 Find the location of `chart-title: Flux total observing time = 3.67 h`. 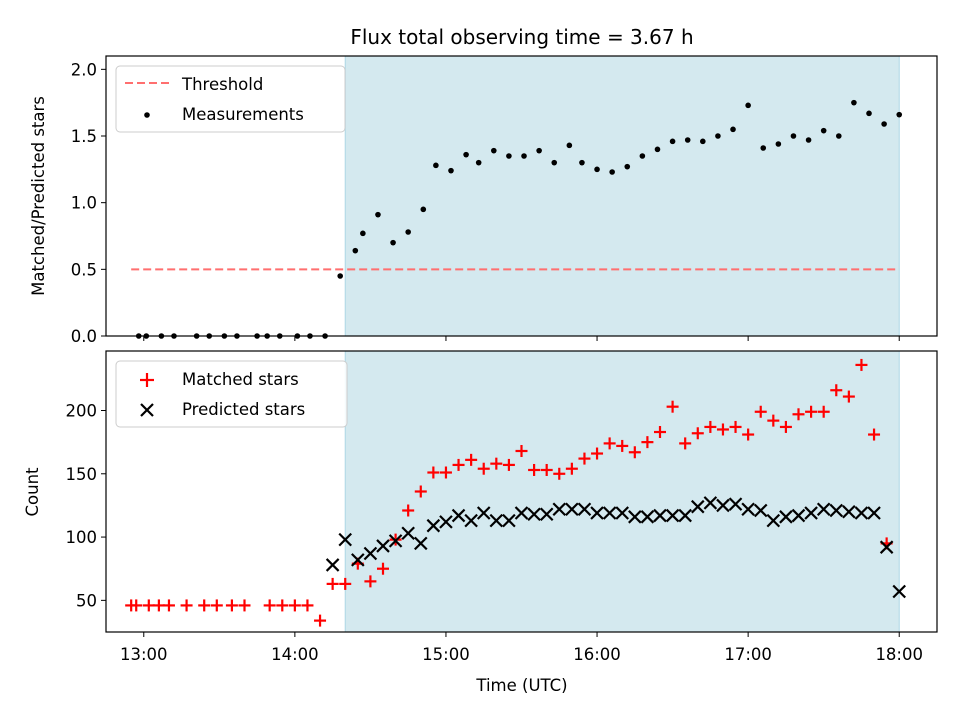

chart-title: Flux total observing time = 3.67 h is located at coordinates (521, 37).